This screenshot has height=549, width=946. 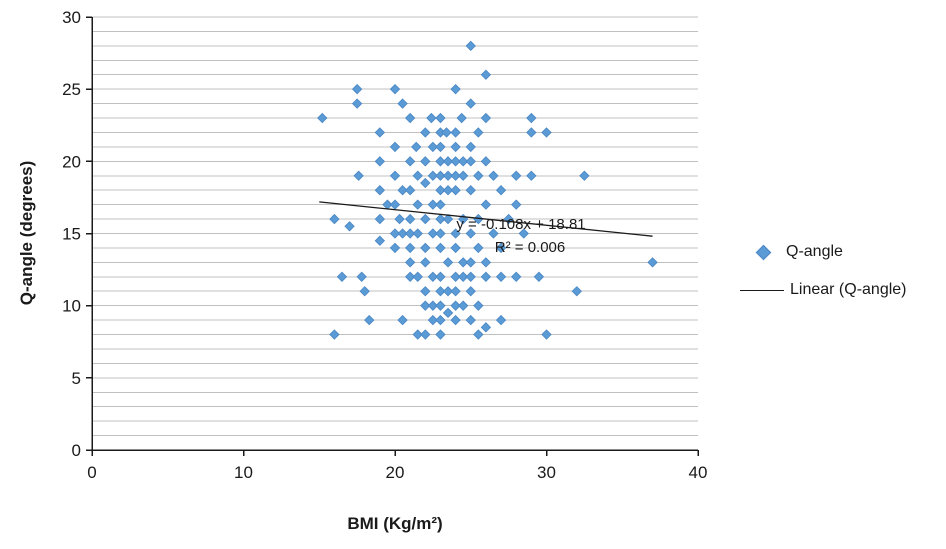 I want to click on x-tick-label: 30, so click(x=546, y=472).